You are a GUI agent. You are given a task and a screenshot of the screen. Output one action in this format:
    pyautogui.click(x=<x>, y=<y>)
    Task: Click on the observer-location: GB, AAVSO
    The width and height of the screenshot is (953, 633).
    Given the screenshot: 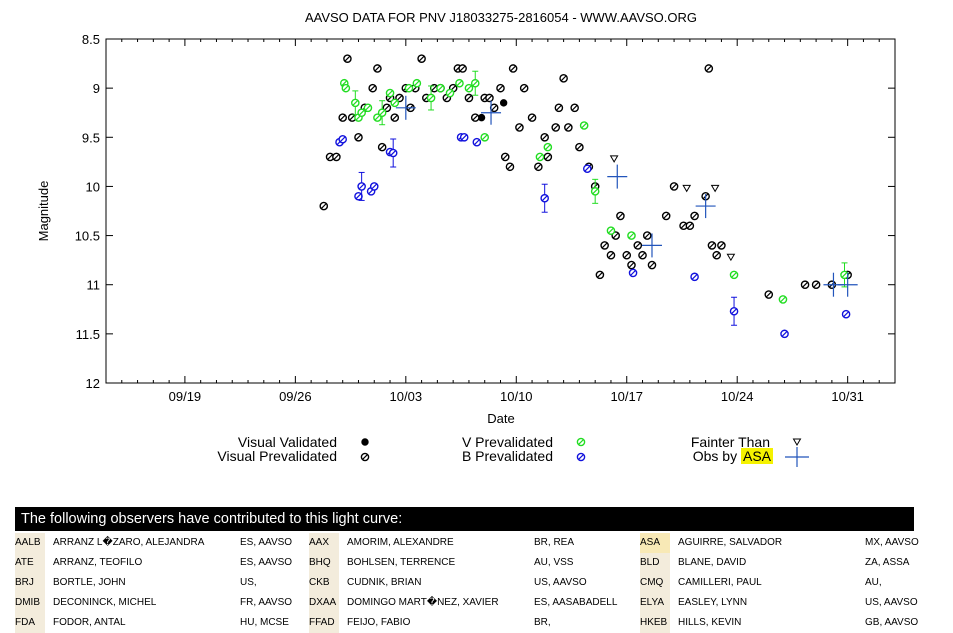 What is the action you would take?
    pyautogui.click(x=892, y=622)
    